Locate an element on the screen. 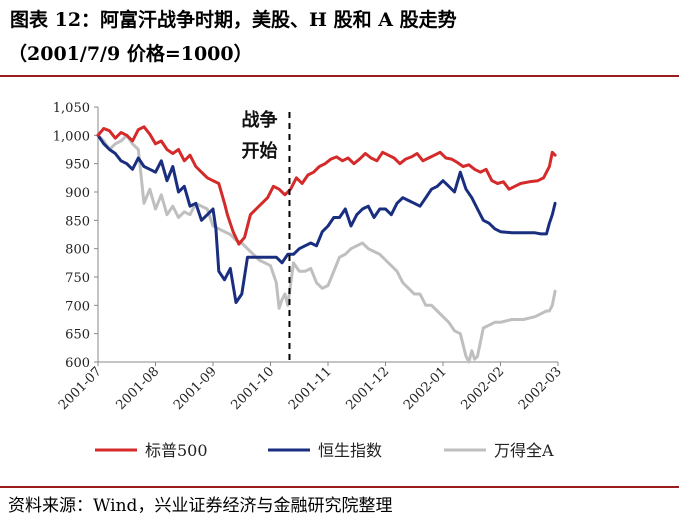 Image resolution: width=679 pixels, height=526 pixels. x-tick-label: 2001-12 is located at coordinates (368, 388).